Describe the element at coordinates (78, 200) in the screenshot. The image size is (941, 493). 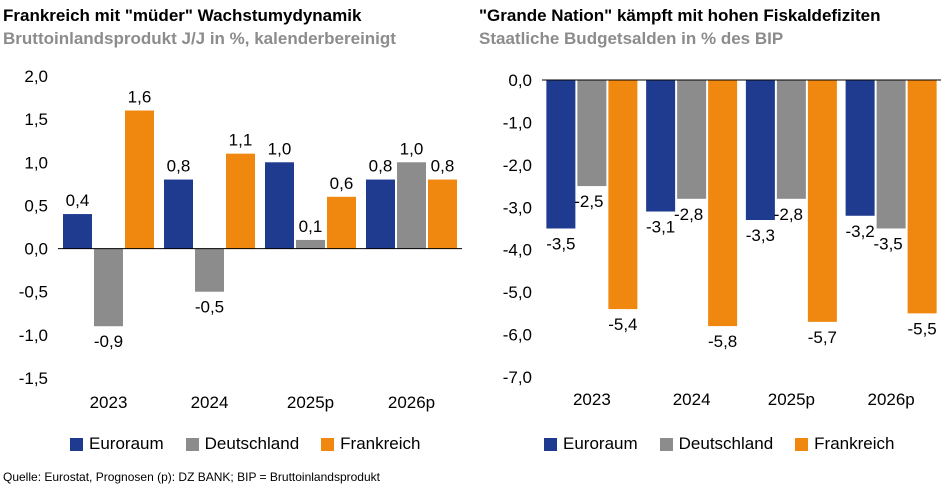
I see `data-label-euroraum: 0,4` at that location.